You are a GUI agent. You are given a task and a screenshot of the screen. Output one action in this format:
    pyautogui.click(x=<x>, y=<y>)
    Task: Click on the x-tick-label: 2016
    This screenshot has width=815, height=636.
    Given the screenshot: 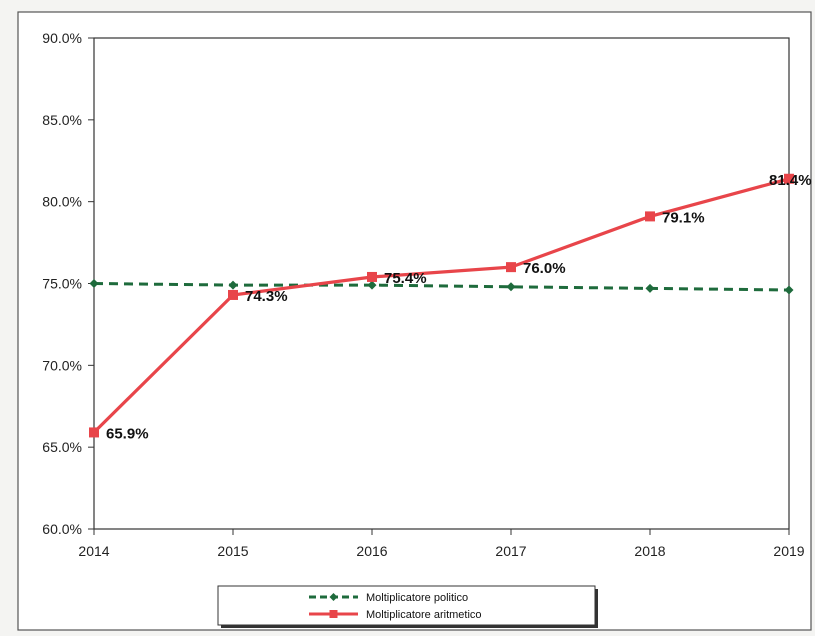 What is the action you would take?
    pyautogui.click(x=371, y=551)
    